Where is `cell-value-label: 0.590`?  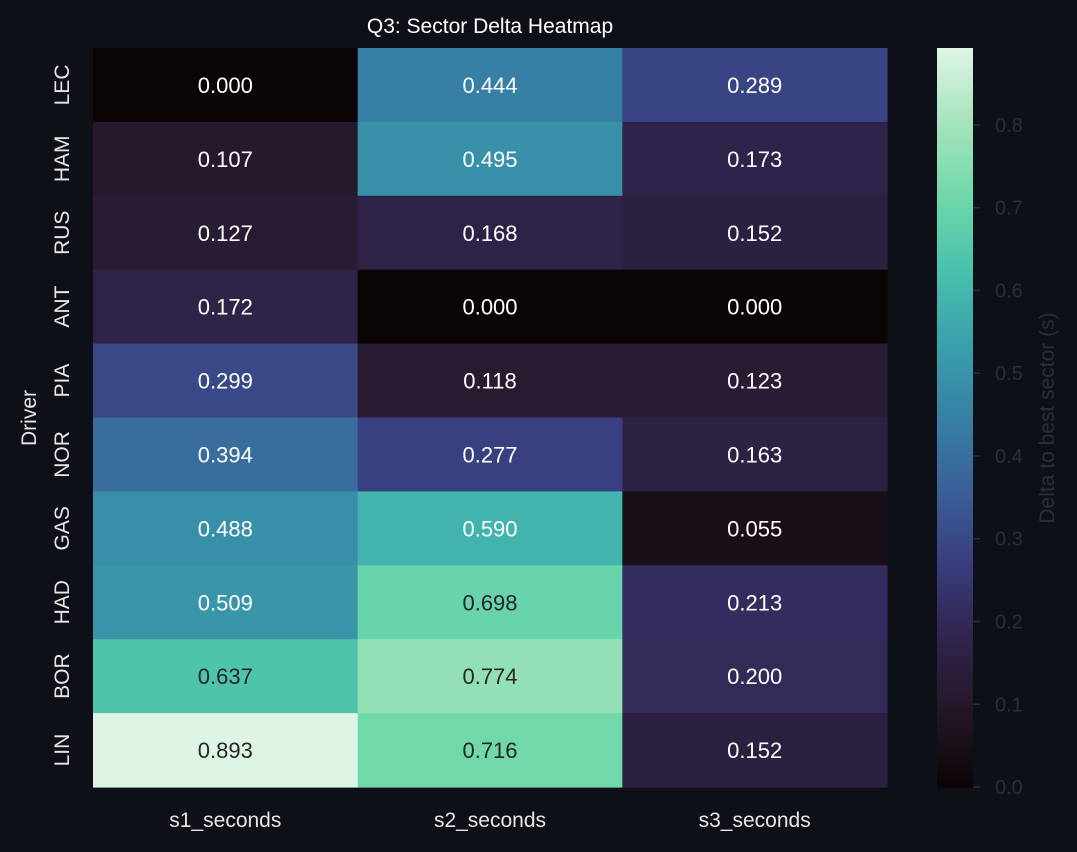
cell-value-label: 0.590 is located at coordinates (489, 528).